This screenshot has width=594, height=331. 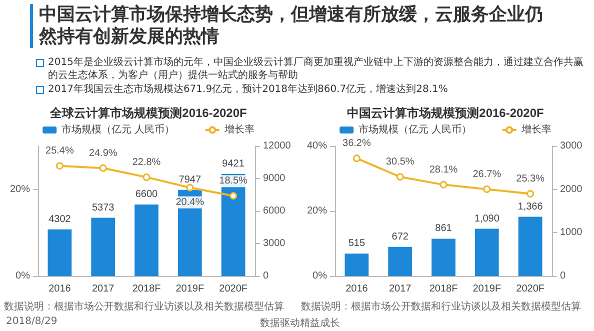 What do you see at coordinates (103, 153) in the screenshot?
I see `data-label: 24.9%` at bounding box center [103, 153].